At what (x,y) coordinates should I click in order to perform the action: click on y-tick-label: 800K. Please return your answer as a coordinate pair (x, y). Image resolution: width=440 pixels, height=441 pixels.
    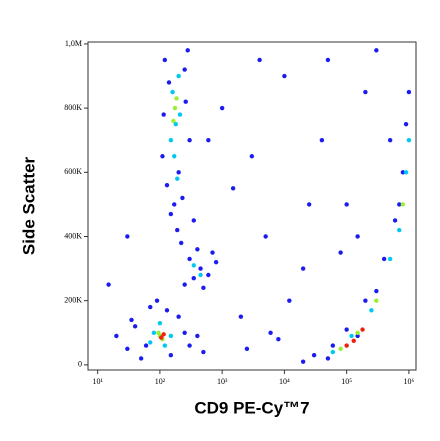
    Looking at the image, I should click on (73, 107).